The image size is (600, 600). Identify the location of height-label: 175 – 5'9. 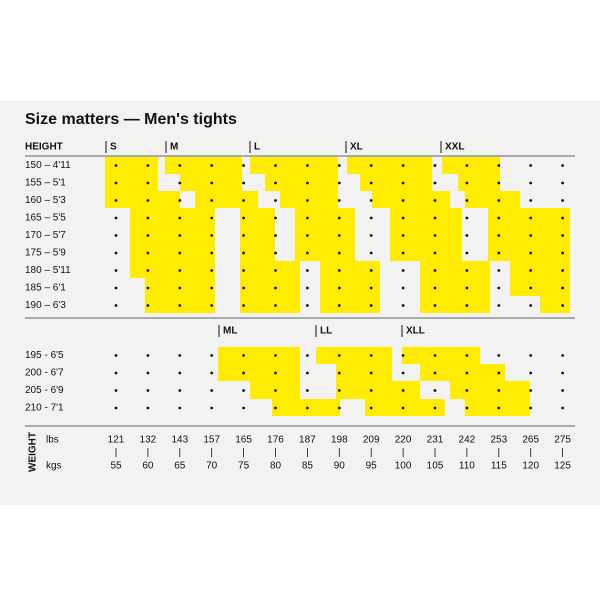
(45, 253).